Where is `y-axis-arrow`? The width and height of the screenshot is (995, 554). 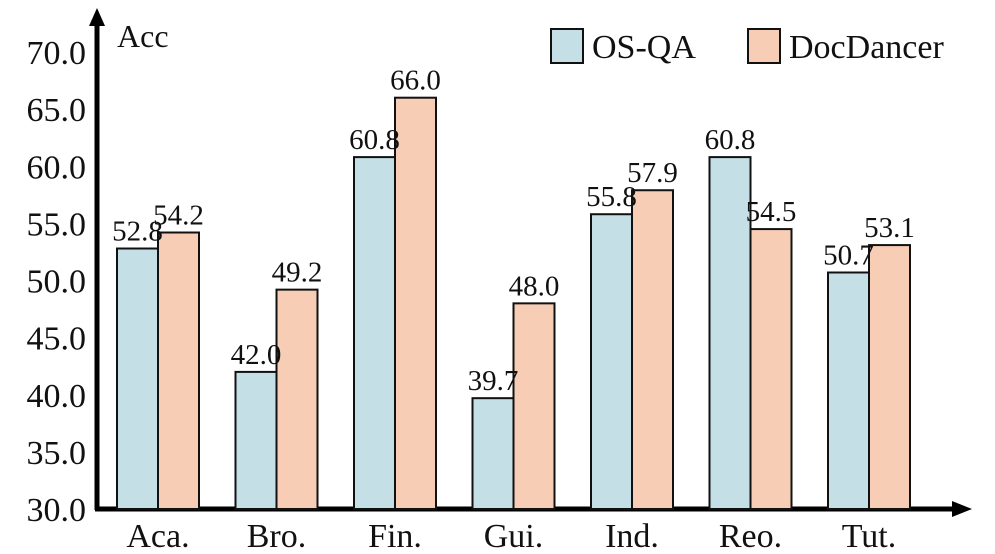 y-axis-arrow is located at coordinates (97, 17).